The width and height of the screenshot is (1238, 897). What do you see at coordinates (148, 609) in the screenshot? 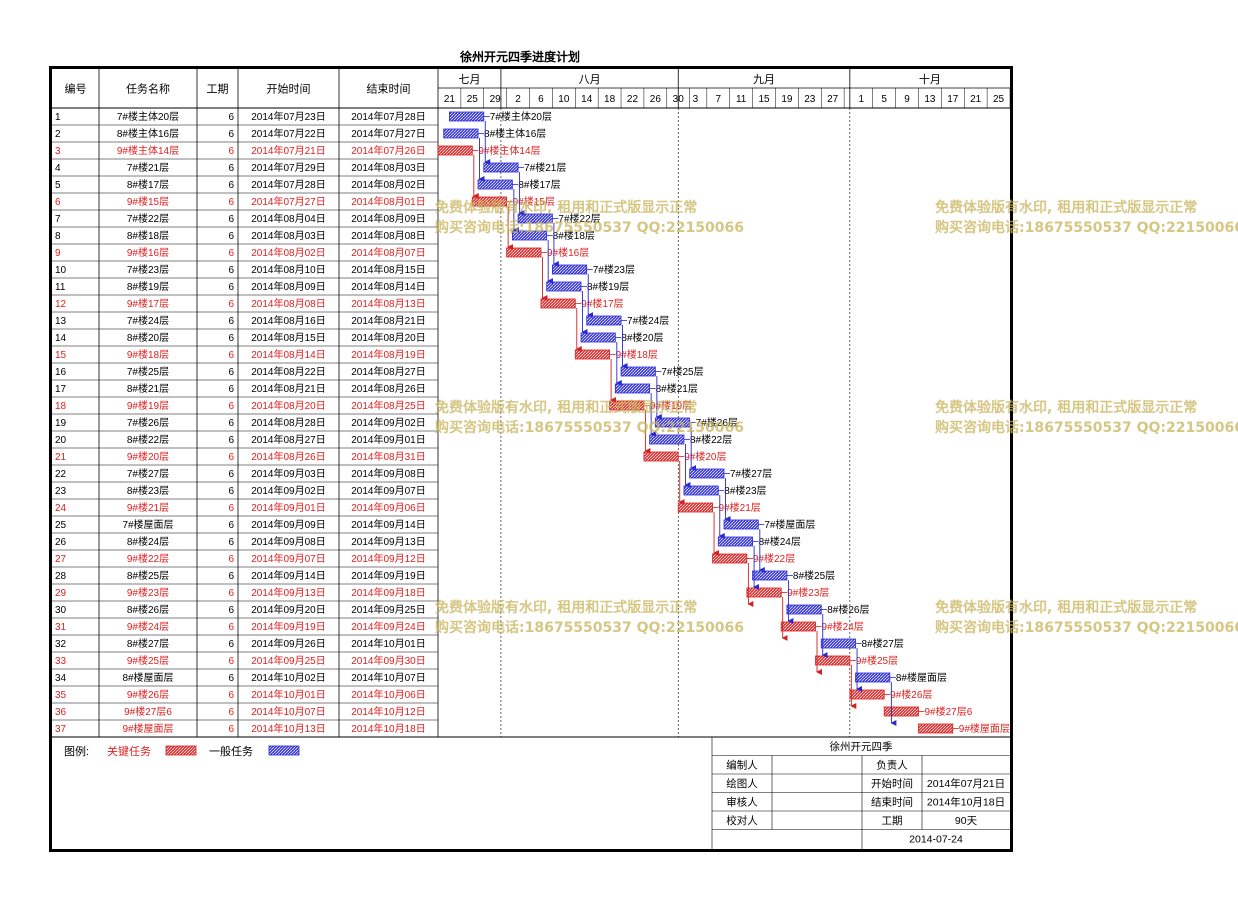
I see `task-name: 8#楼26层` at bounding box center [148, 609].